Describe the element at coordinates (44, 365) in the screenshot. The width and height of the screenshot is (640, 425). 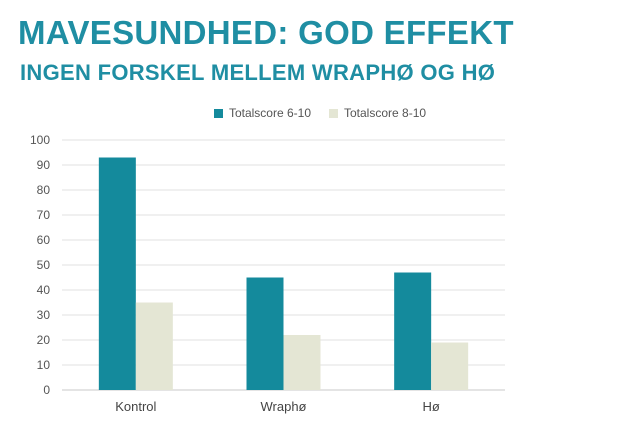
I see `y-tick-label: 10` at that location.